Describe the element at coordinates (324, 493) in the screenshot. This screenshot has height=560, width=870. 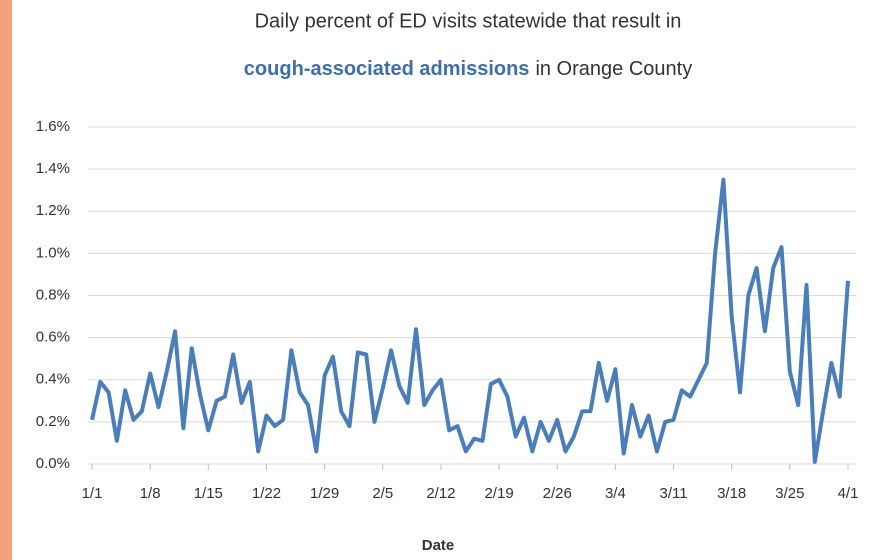
I see `x-tick-label: 1/29` at that location.